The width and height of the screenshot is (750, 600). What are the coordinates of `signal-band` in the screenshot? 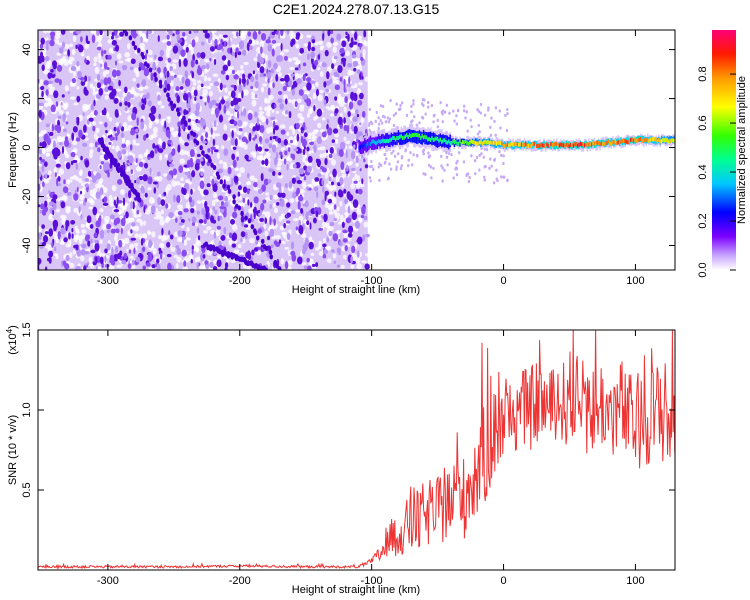 It's located at (576, 146).